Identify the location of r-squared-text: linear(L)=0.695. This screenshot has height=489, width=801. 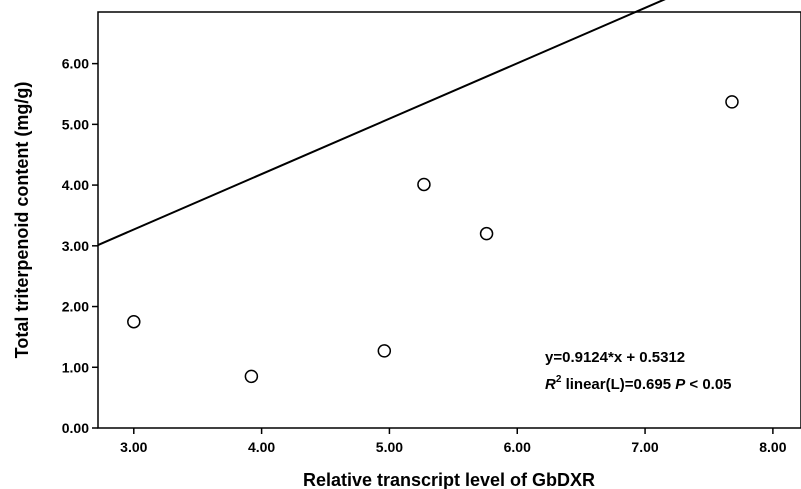
(618, 384).